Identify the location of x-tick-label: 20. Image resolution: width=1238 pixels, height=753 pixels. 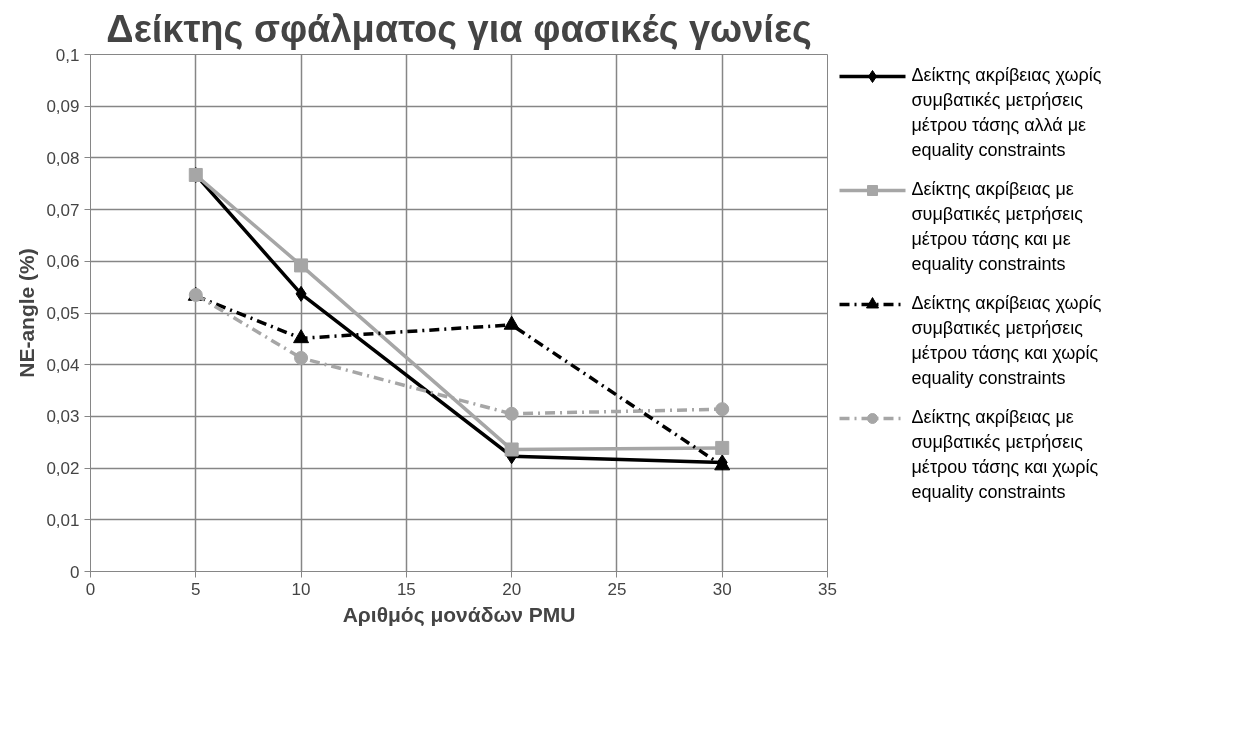
(512, 589).